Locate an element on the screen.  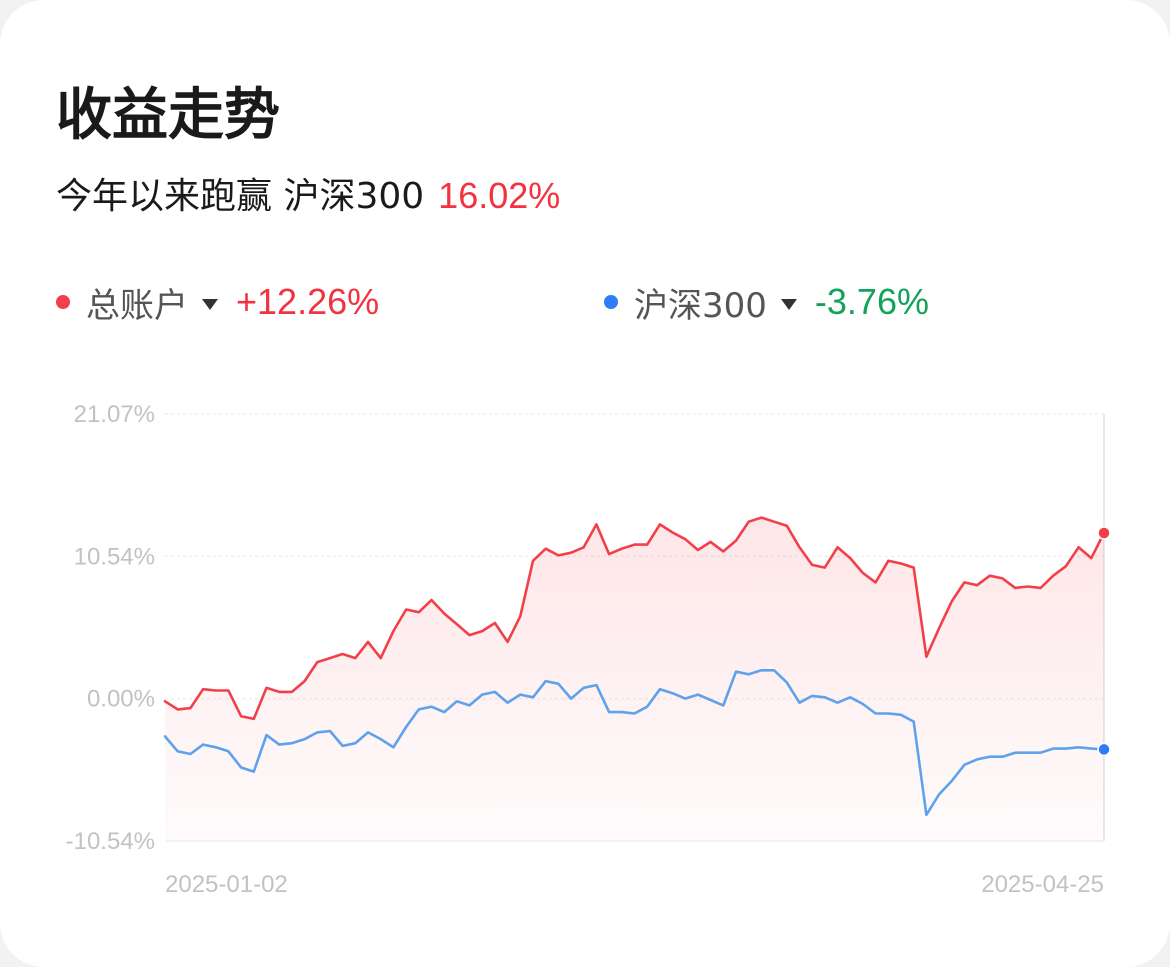
y-tick-label: -10.54% is located at coordinates (110, 841).